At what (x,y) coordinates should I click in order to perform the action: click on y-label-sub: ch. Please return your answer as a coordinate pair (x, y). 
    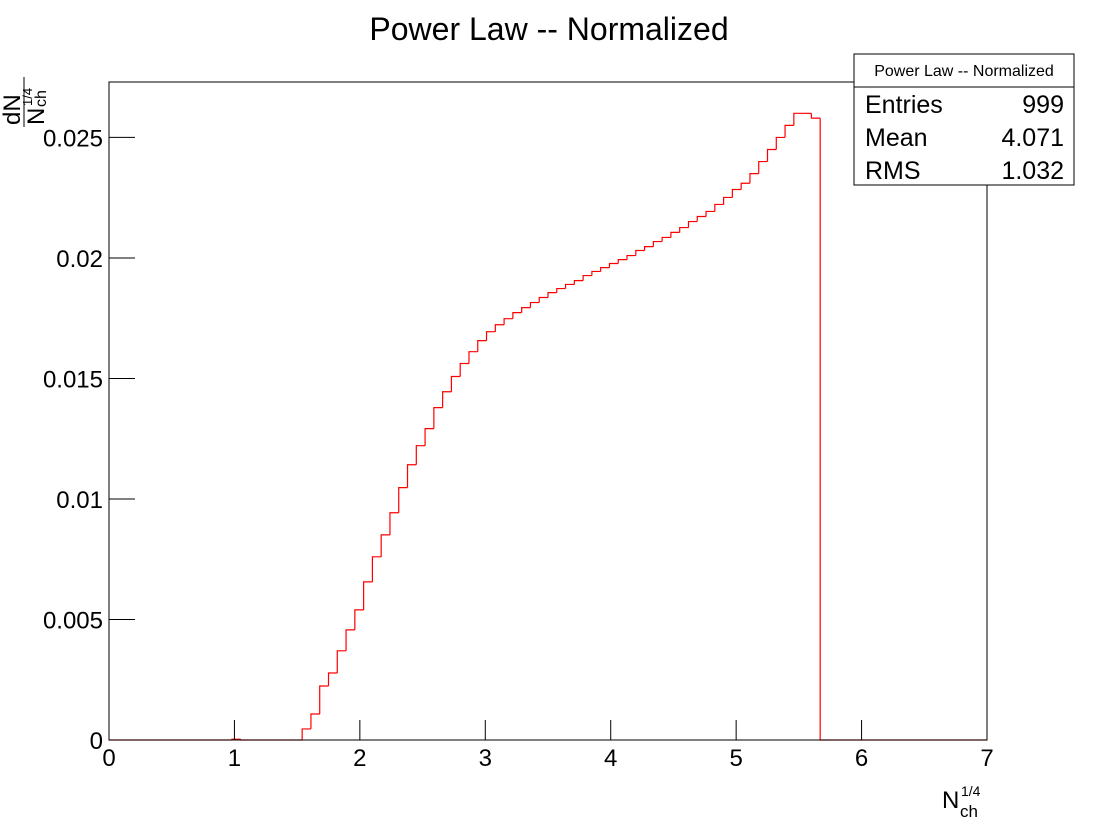
    Looking at the image, I should click on (41, 98).